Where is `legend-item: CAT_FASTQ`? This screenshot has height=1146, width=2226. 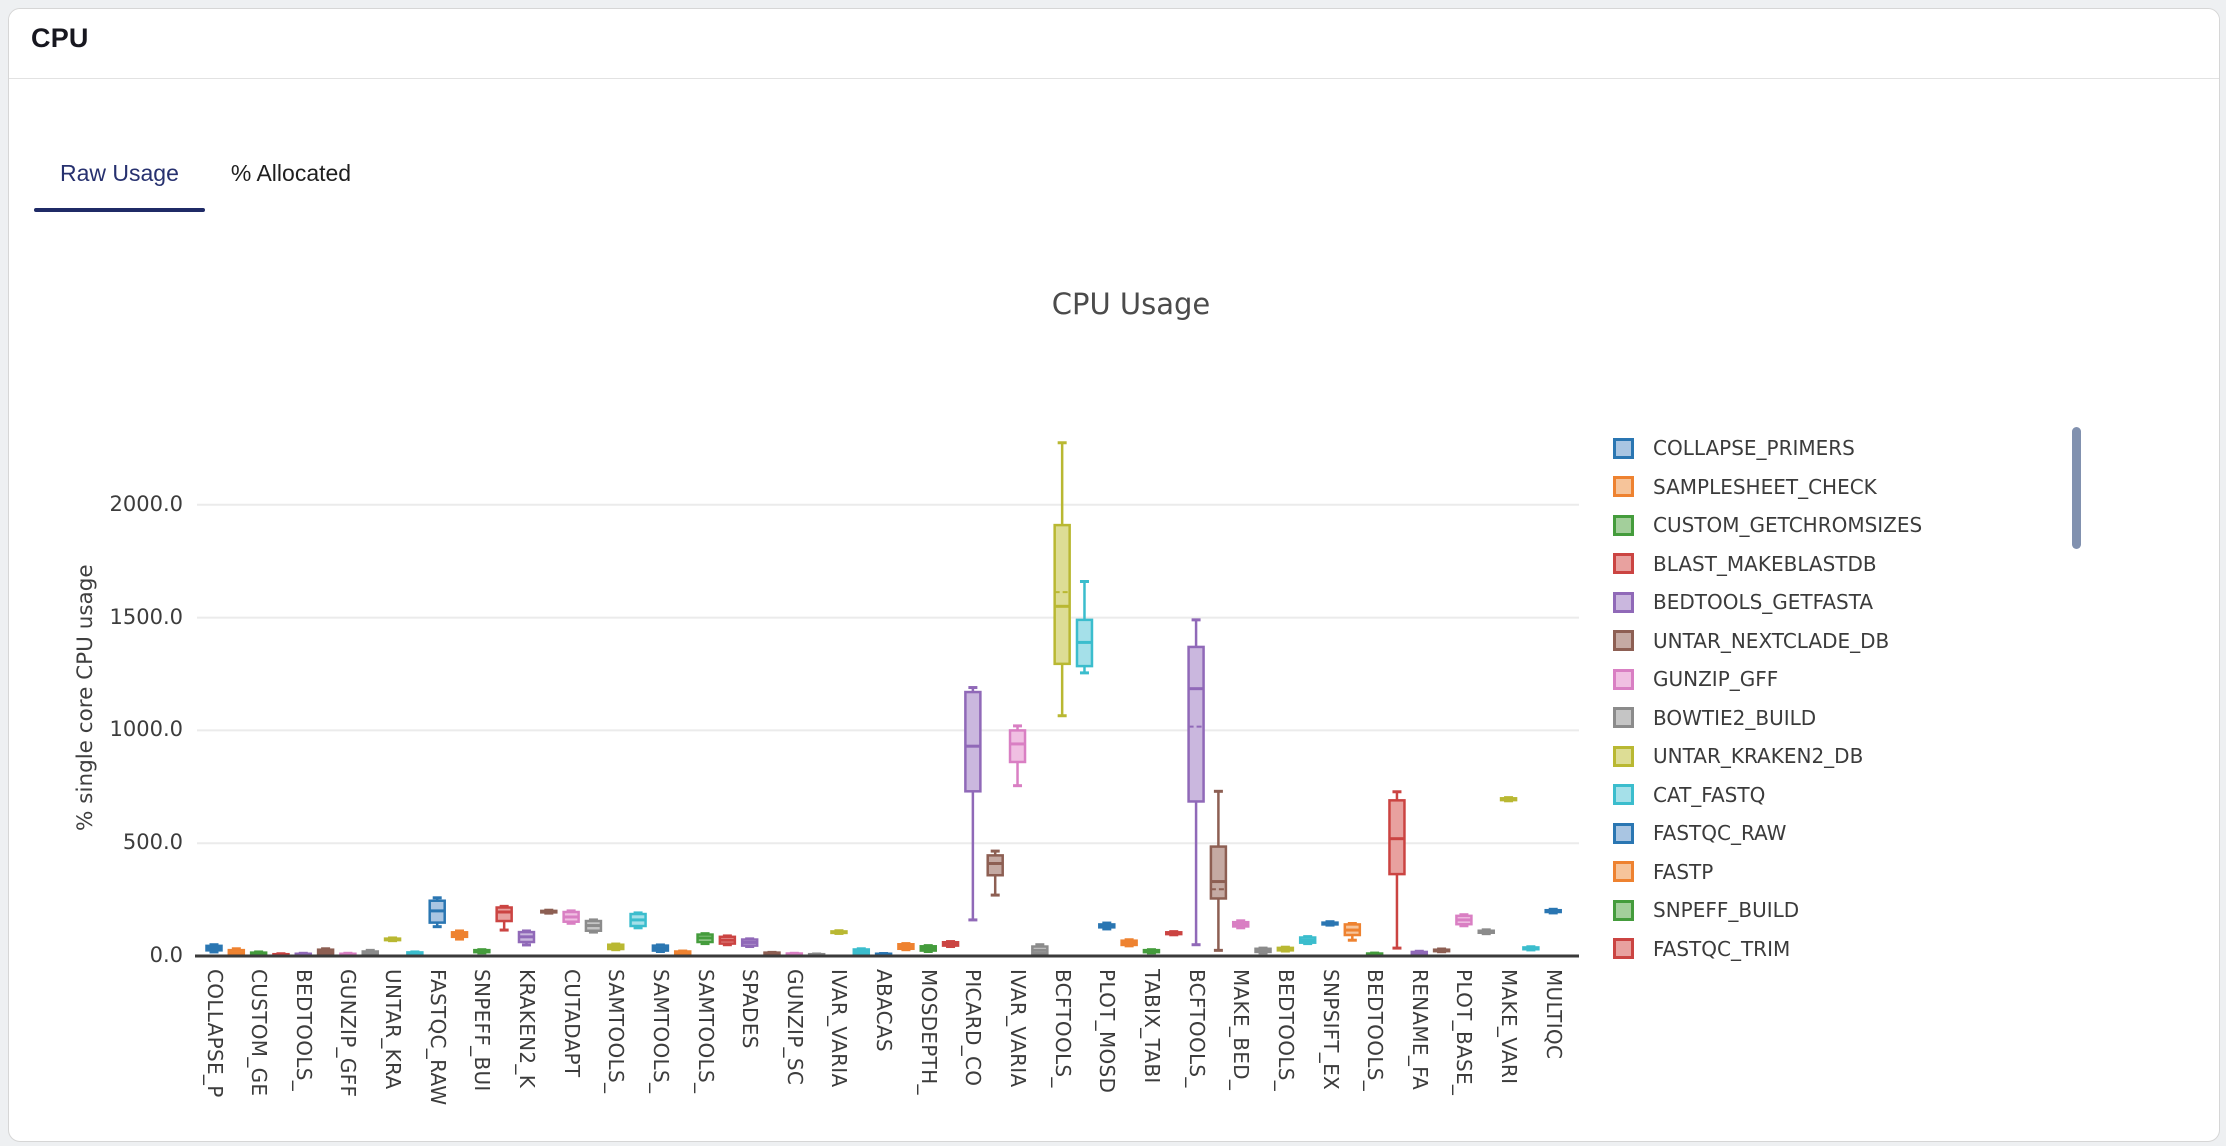
legend-item: CAT_FASTQ is located at coordinates (1767, 794).